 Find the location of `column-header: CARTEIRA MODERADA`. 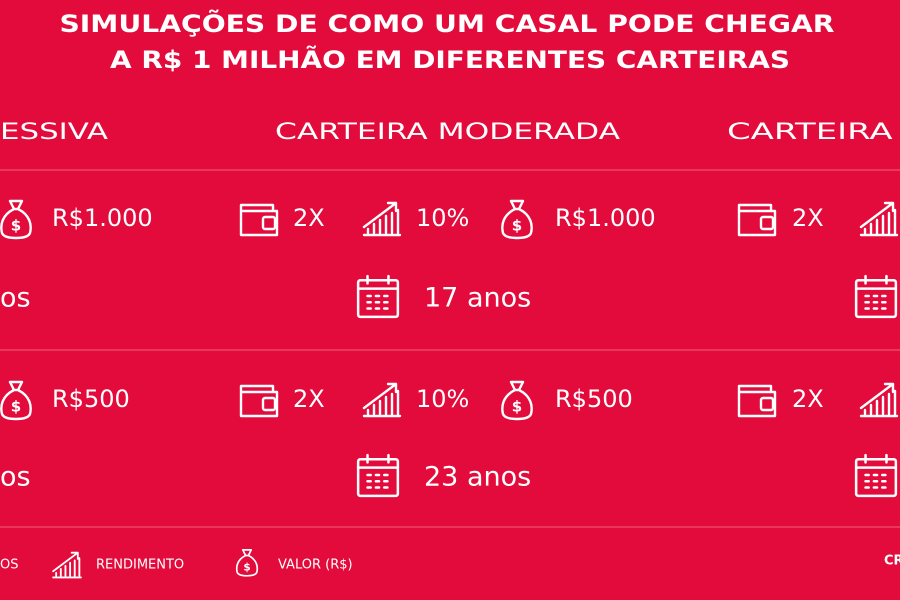

column-header: CARTEIRA MODERADA is located at coordinates (447, 132).